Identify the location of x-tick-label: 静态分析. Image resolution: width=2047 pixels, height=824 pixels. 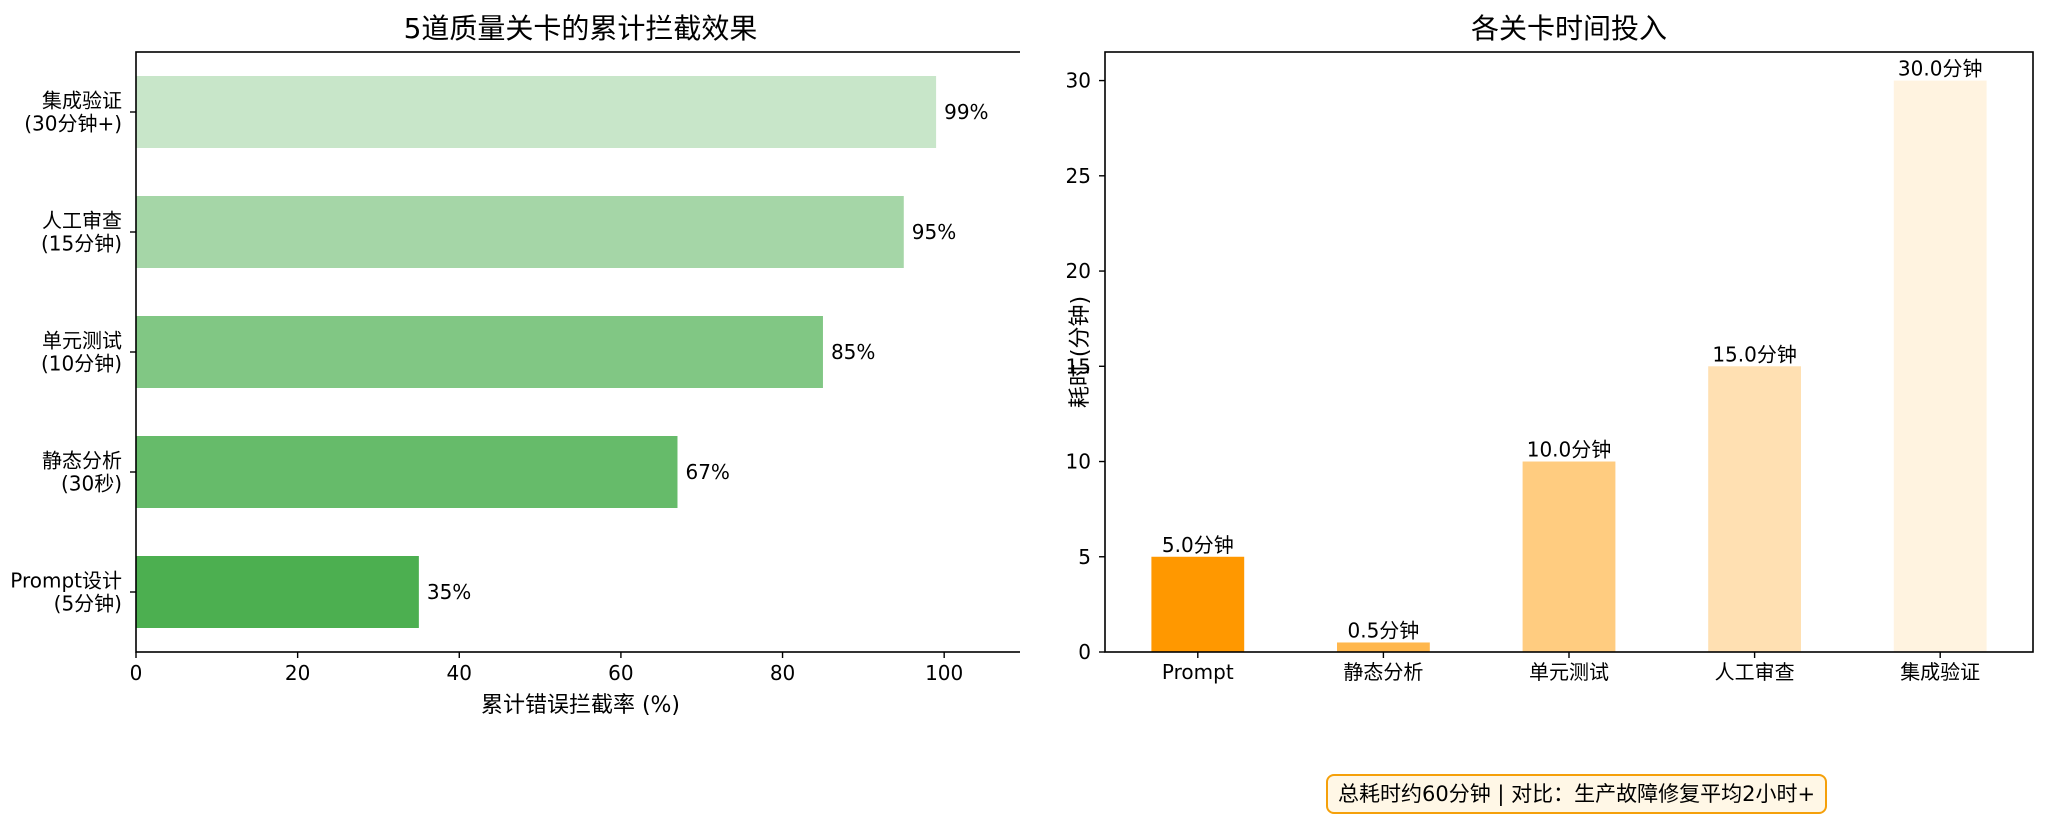
(1383, 672).